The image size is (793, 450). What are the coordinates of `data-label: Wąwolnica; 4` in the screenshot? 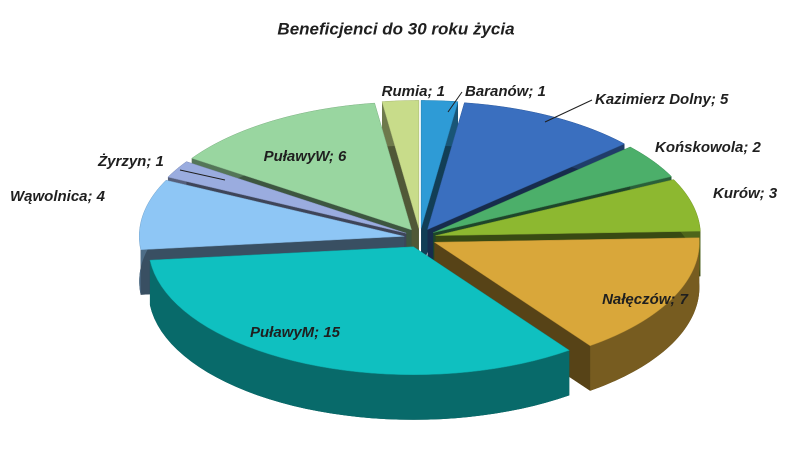 It's located at (58, 196).